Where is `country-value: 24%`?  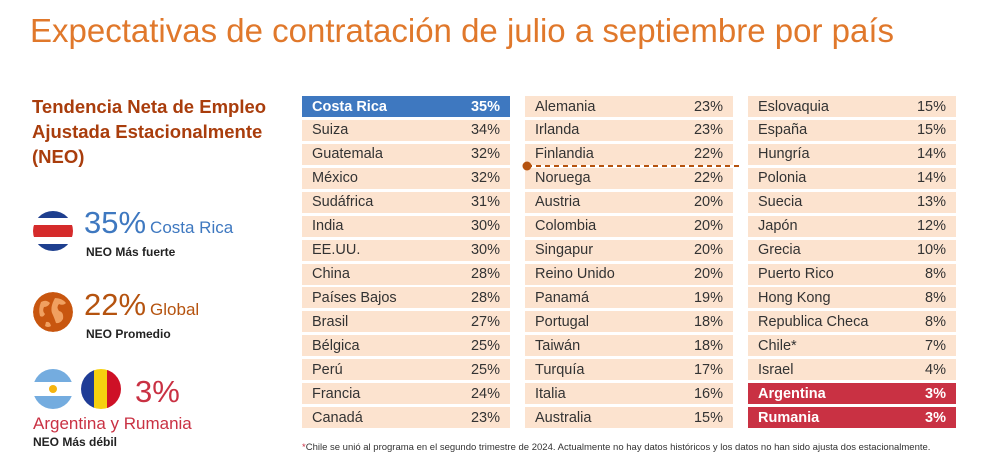
country-value: 24% is located at coordinates (485, 393).